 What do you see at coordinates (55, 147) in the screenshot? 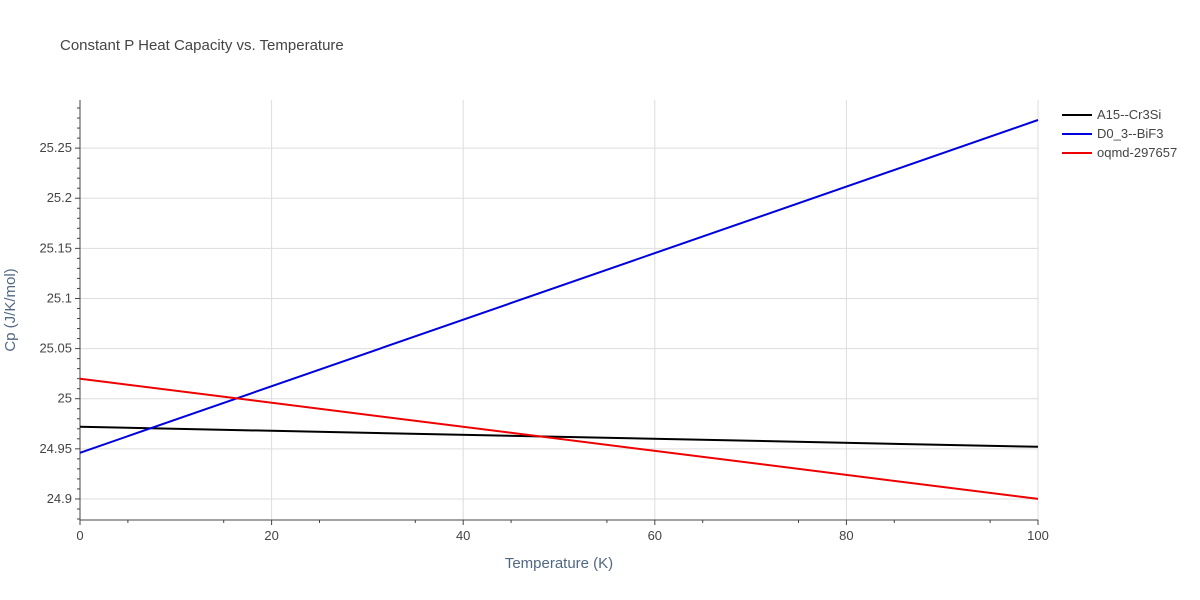
I see `y-tick-label: 25.25` at bounding box center [55, 147].